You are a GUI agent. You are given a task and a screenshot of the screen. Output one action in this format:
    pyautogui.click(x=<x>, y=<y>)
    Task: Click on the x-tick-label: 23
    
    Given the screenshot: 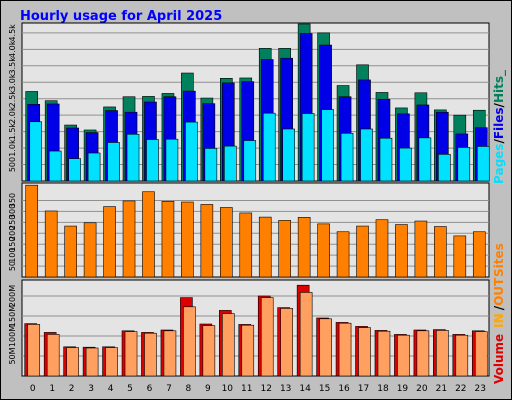 What is the action you would take?
    pyautogui.click(x=480, y=389)
    